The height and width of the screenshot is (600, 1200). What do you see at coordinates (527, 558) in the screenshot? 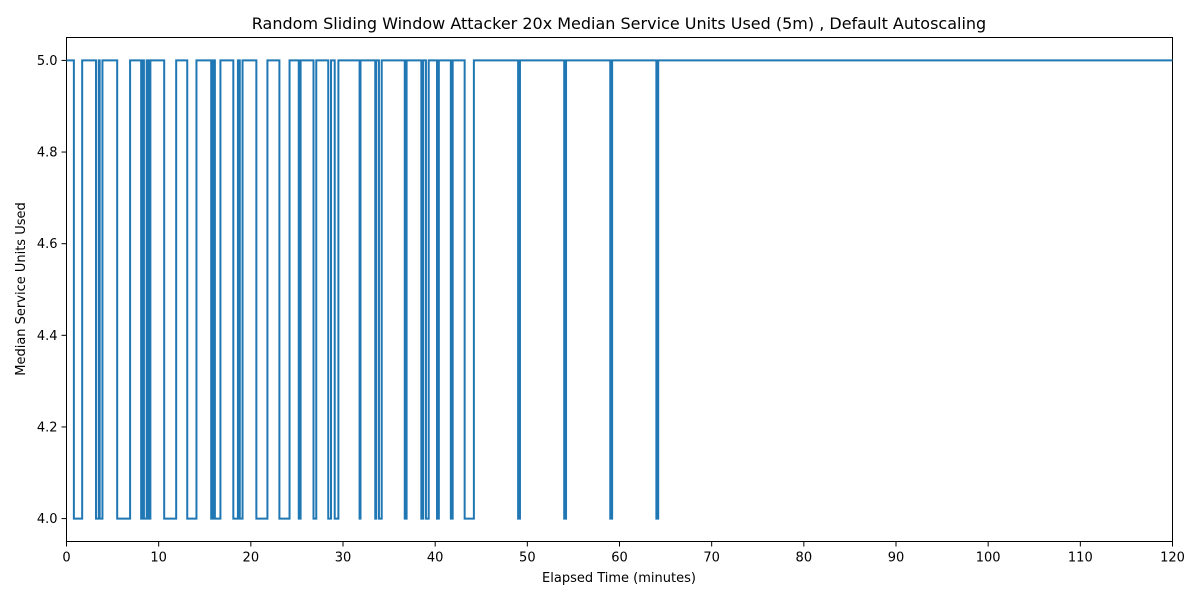
I see `x-tick-label: 50` at bounding box center [527, 558].